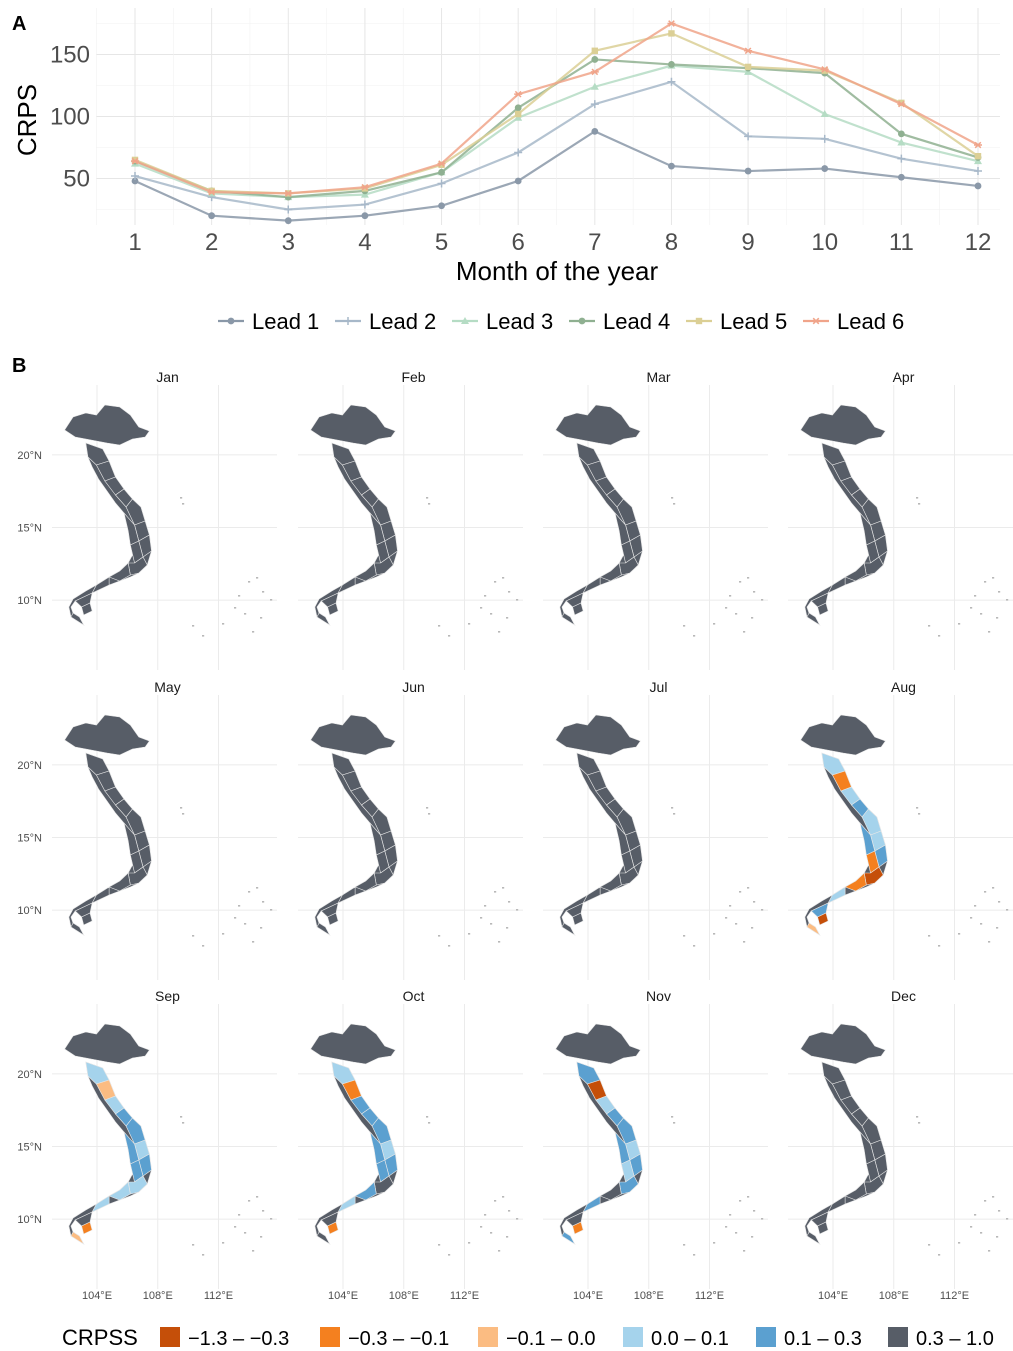  Describe the element at coordinates (502, 321) in the screenshot. I see `legend-item: Lead 3` at that location.